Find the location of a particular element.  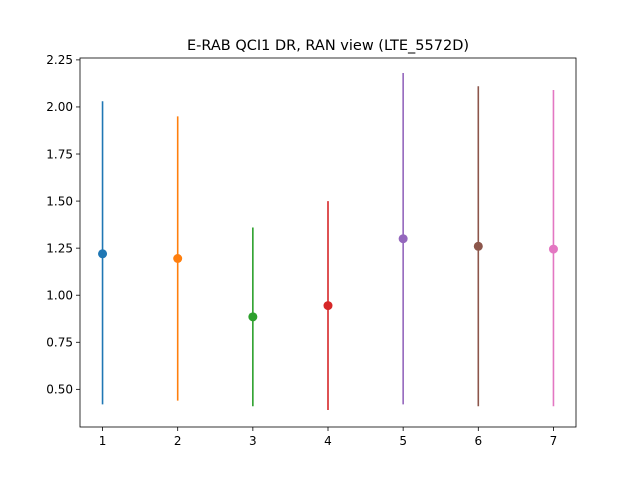

y-tick-label: 1.00 is located at coordinates (59, 296).